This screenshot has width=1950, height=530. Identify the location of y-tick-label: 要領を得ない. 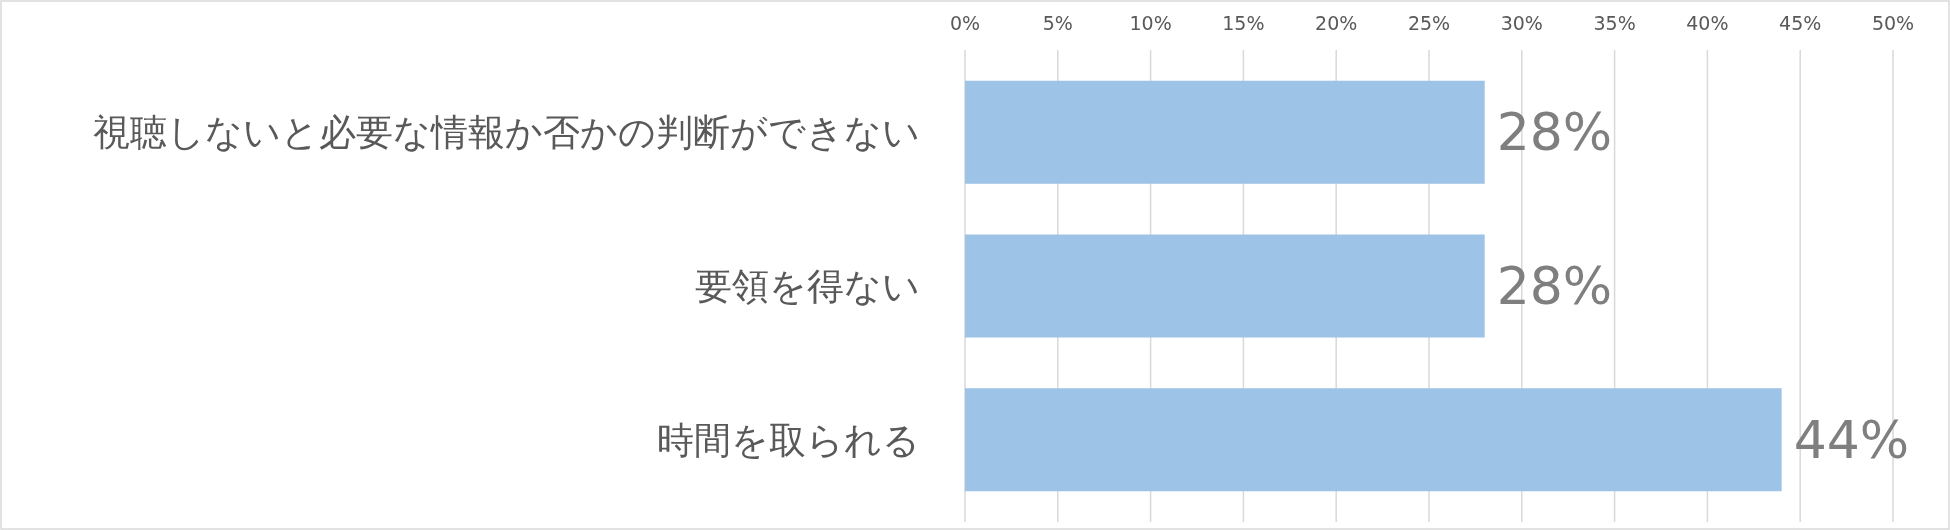
(807, 286).